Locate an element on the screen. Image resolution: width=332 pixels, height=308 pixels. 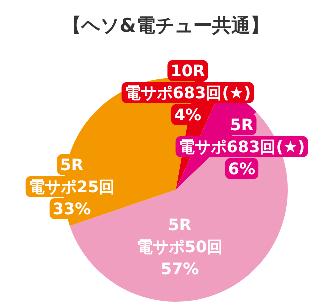
slice-label: 5R 電サポ25回 is located at coordinates (72, 175).